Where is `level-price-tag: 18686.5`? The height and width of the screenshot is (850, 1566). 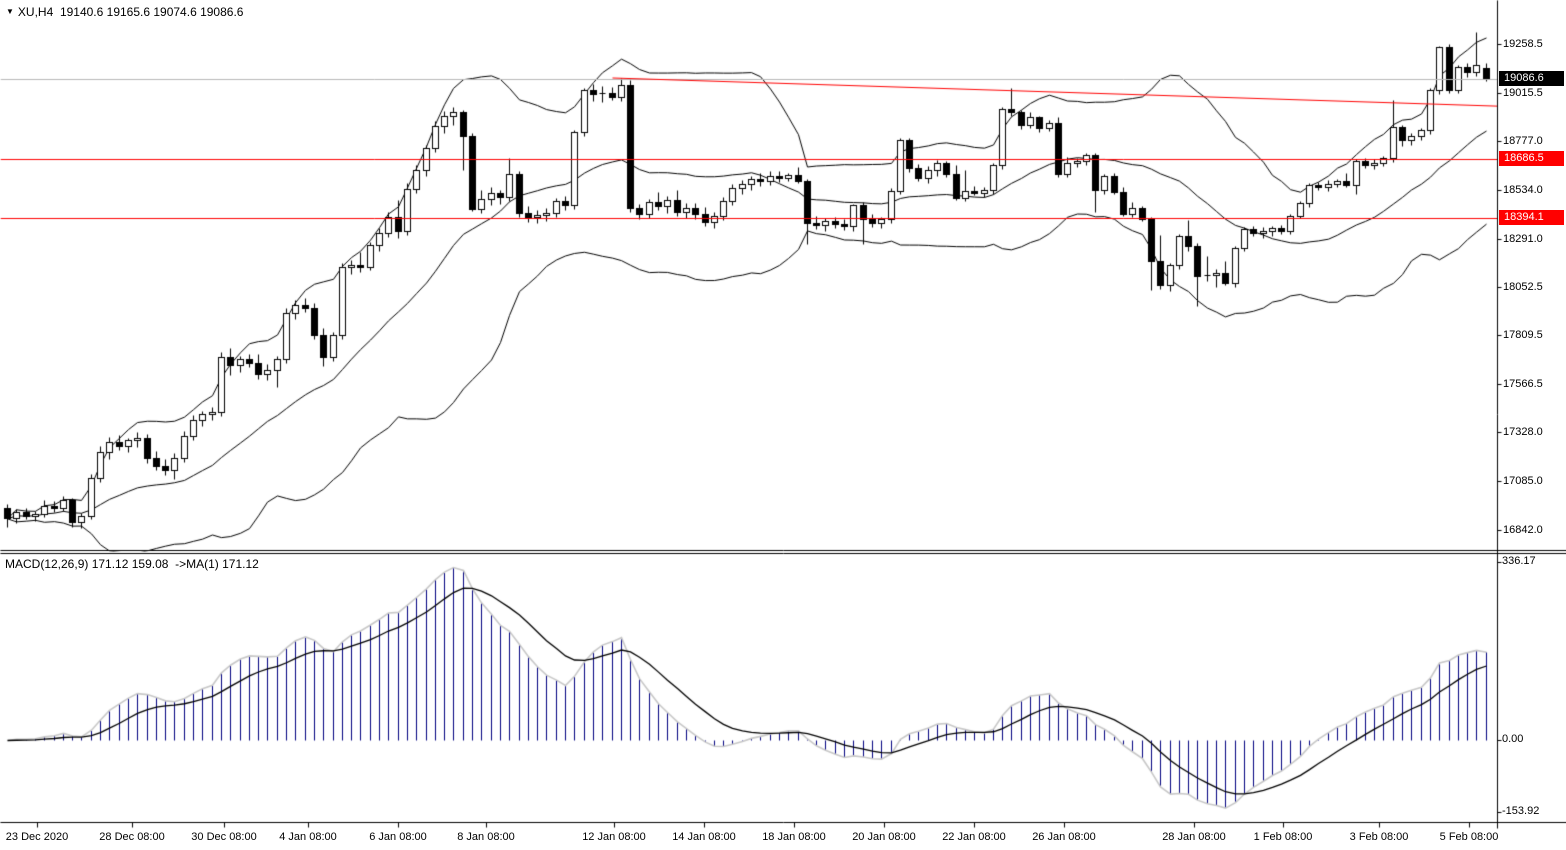
level-price-tag: 18686.5 is located at coordinates (1531, 158).